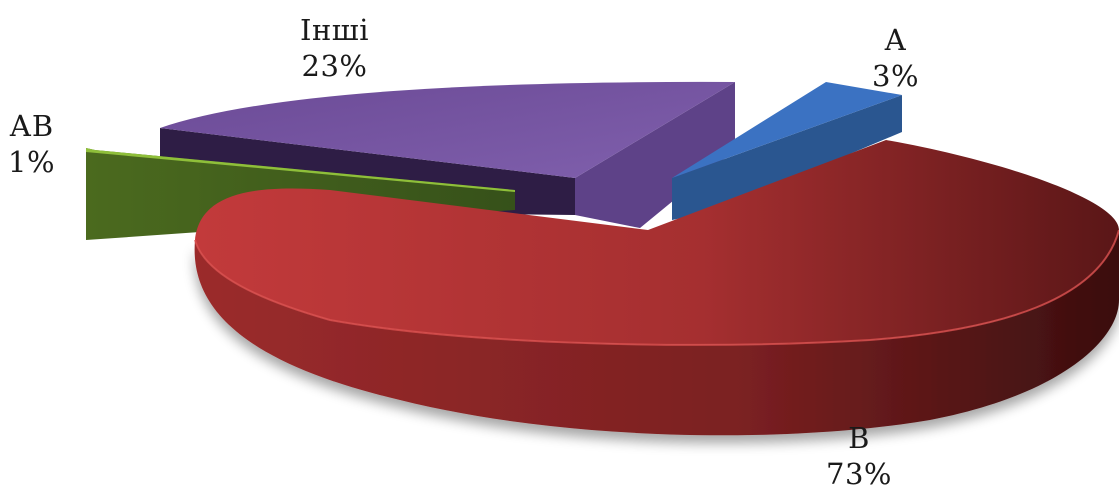 The height and width of the screenshot is (493, 1119). I want to click on label-other-value: 23%, so click(334, 66).